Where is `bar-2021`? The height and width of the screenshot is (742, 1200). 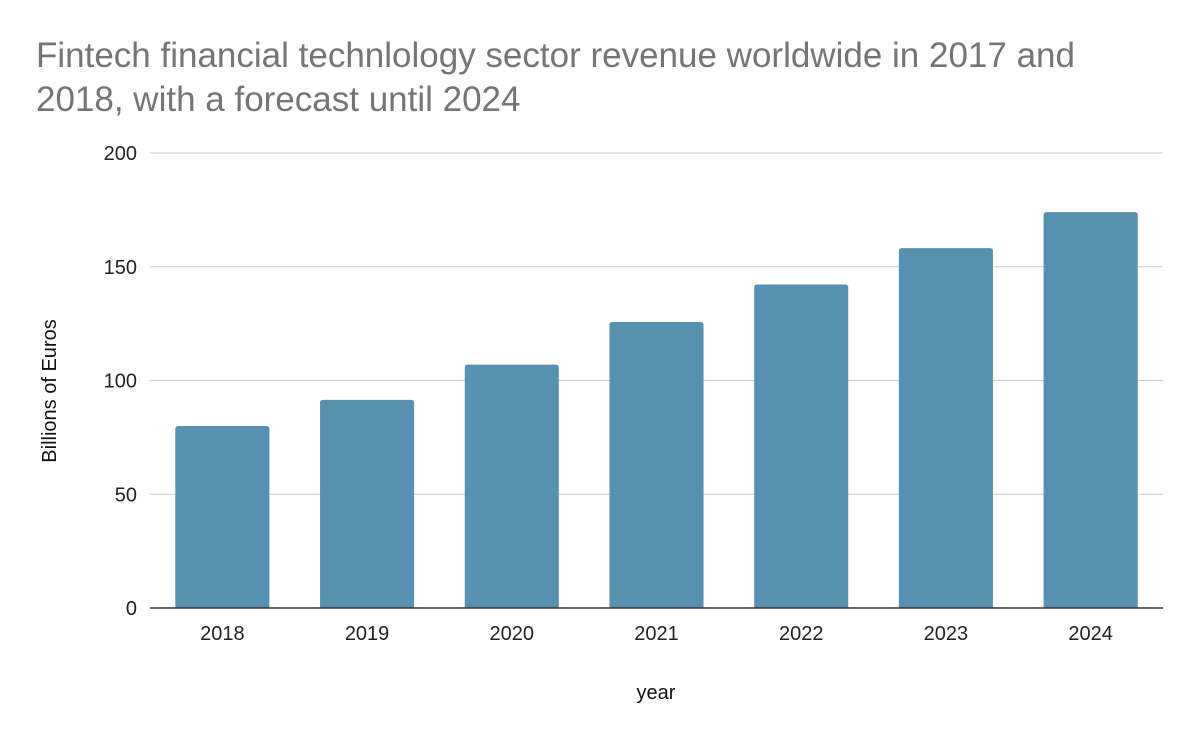
bar-2021 is located at coordinates (656, 465).